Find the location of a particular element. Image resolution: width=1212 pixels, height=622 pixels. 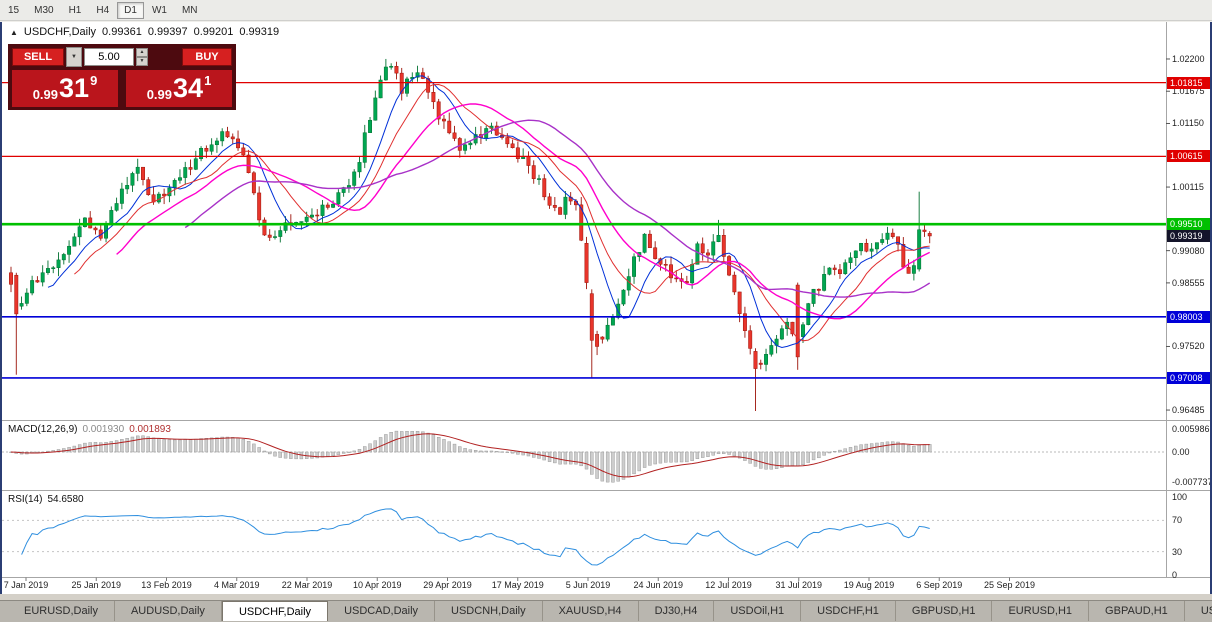

volume-input is located at coordinates (109, 57).